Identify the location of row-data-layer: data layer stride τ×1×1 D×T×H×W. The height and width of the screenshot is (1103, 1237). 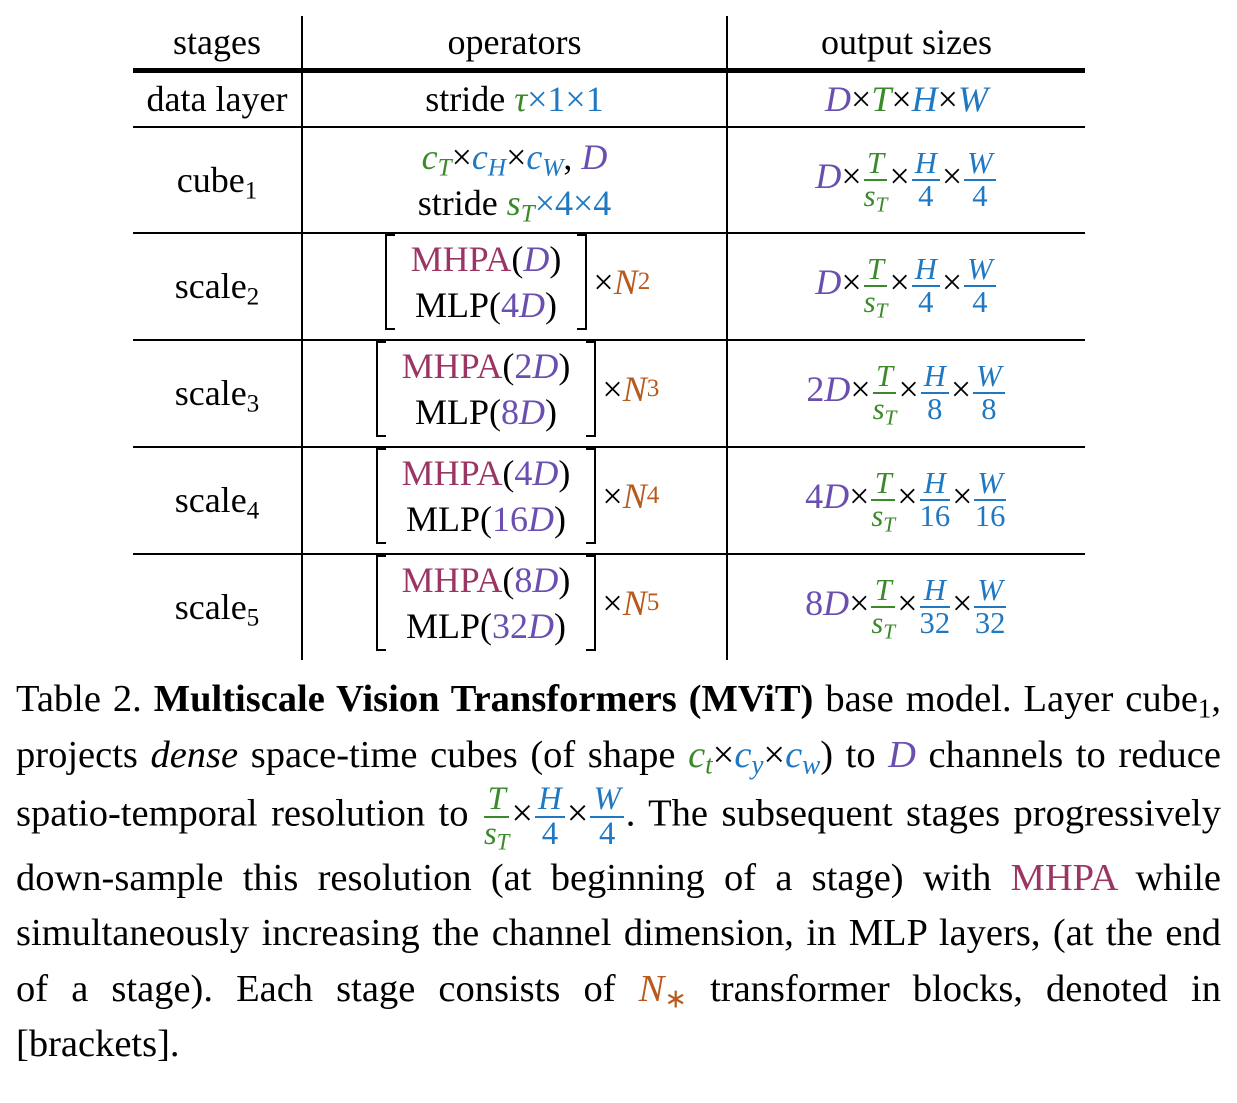
(609, 99).